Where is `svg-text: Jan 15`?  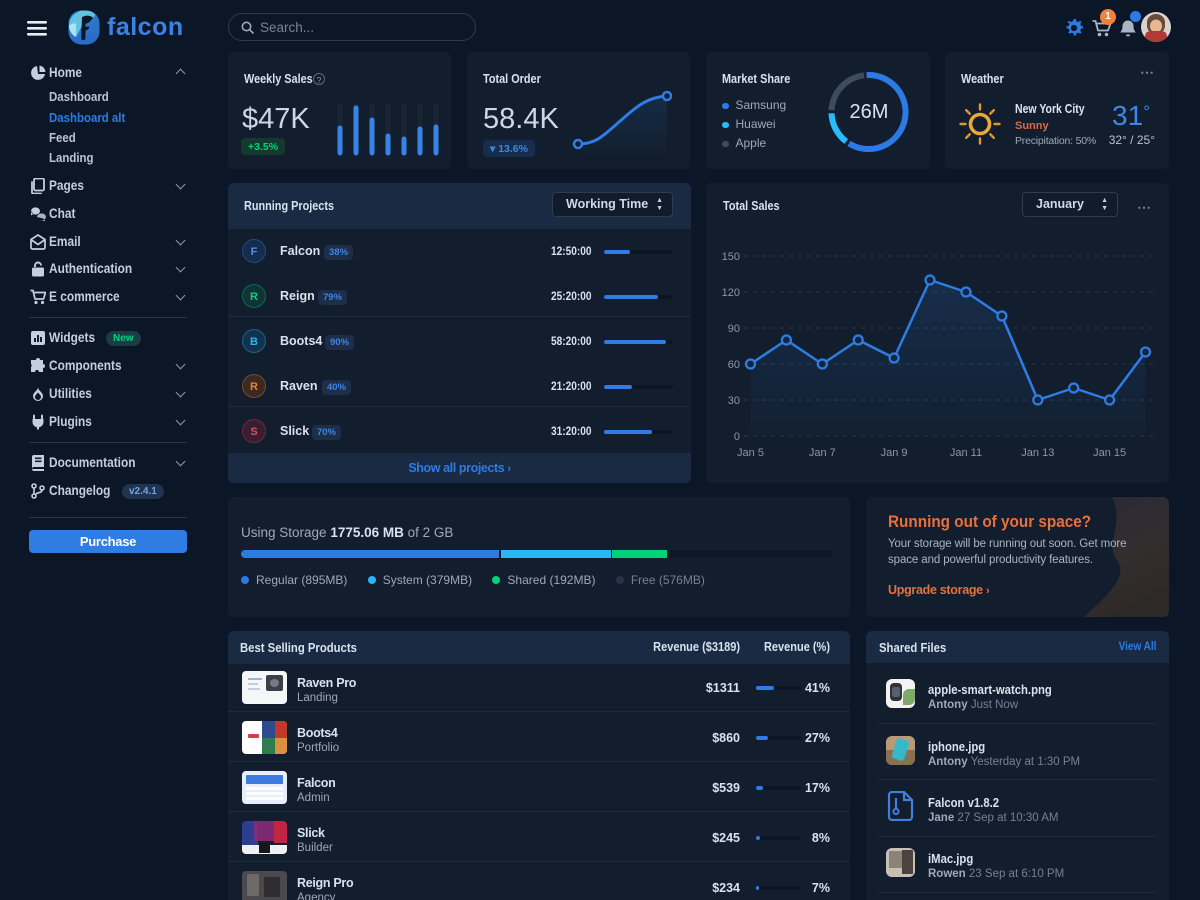
svg-text: Jan 15 is located at coordinates (1109, 453).